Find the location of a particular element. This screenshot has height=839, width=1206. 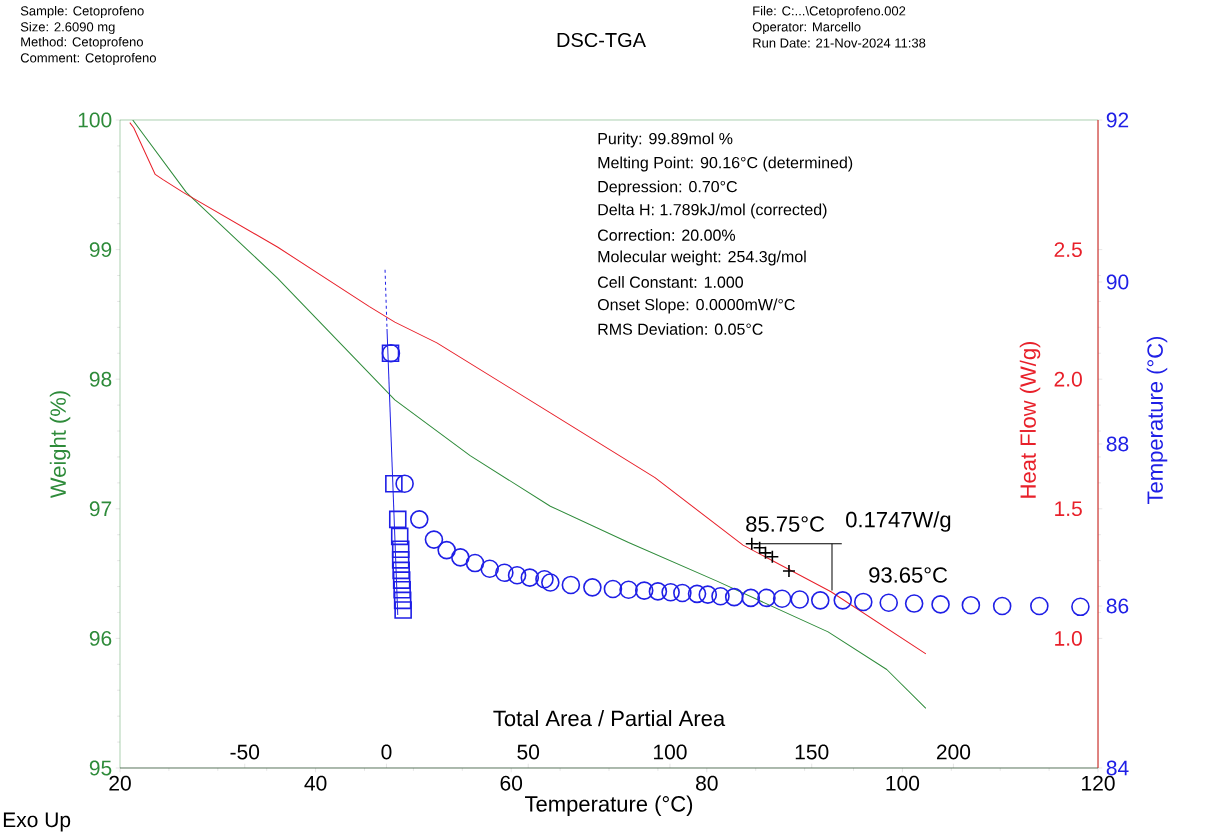

text: Run Date: 21-Nov-2024 11:38 is located at coordinates (839, 43).